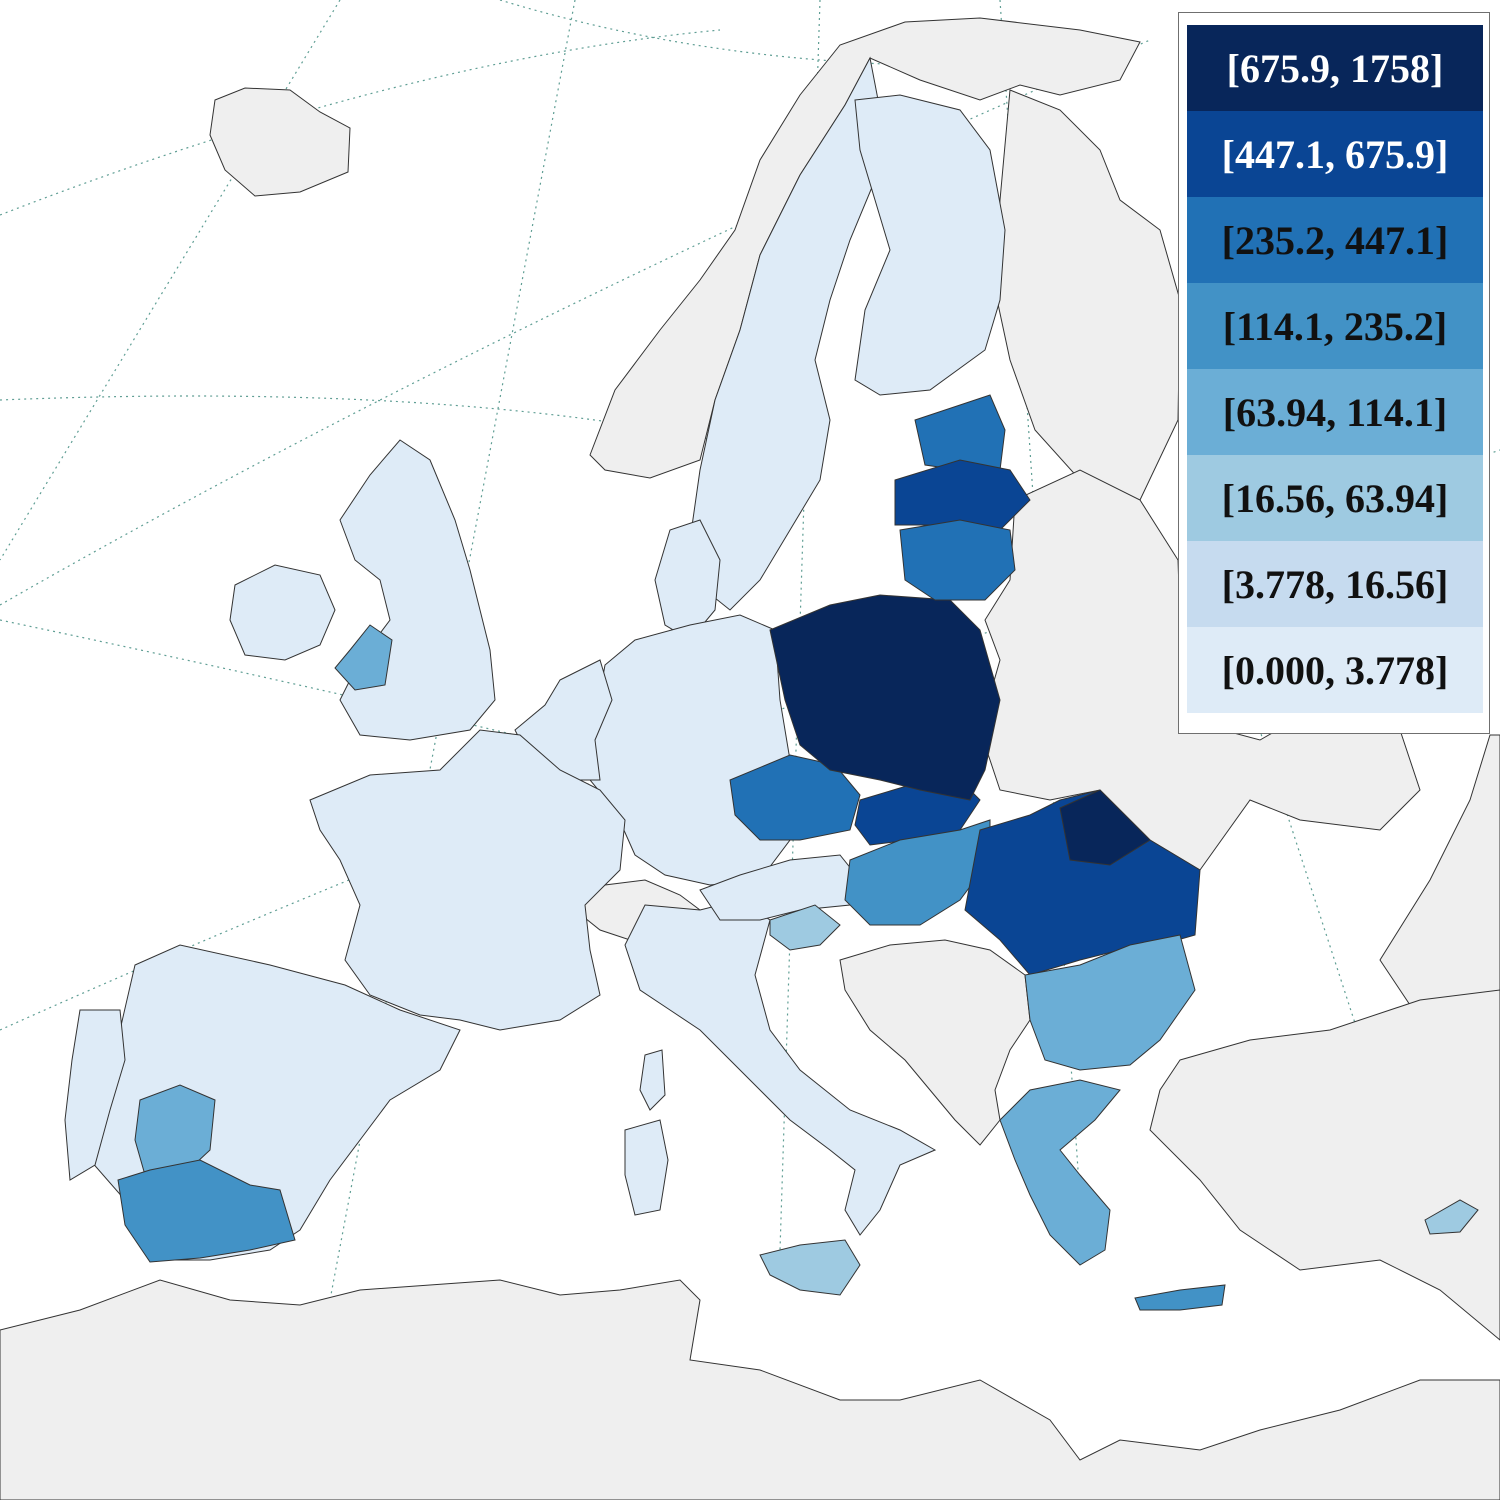 This screenshot has width=1500, height=1500. Describe the element at coordinates (646, 1167) in the screenshot. I see `region-sardinia` at that location.